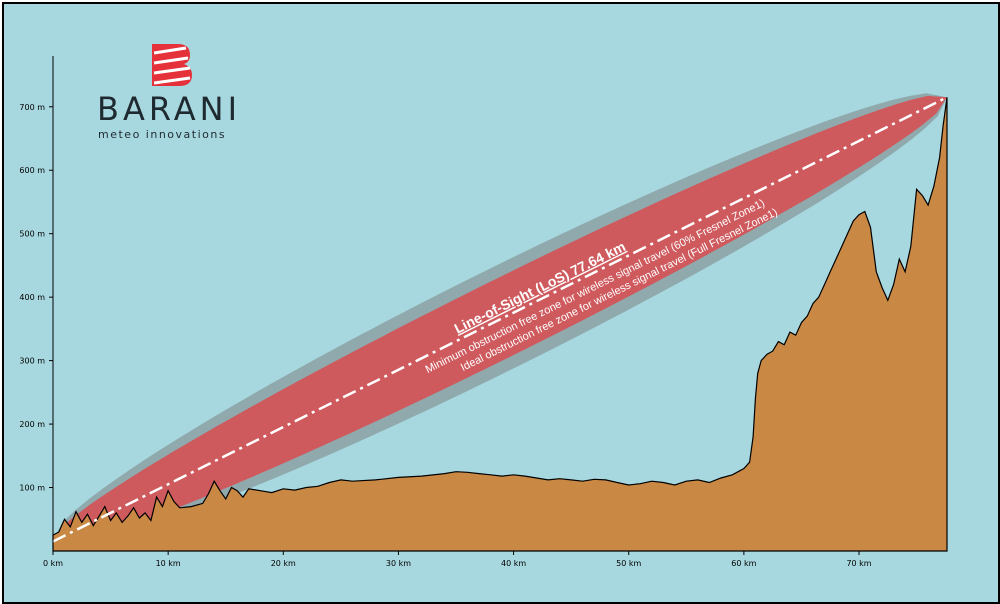  What do you see at coordinates (169, 109) in the screenshot?
I see `brand-name: BARANI` at bounding box center [169, 109].